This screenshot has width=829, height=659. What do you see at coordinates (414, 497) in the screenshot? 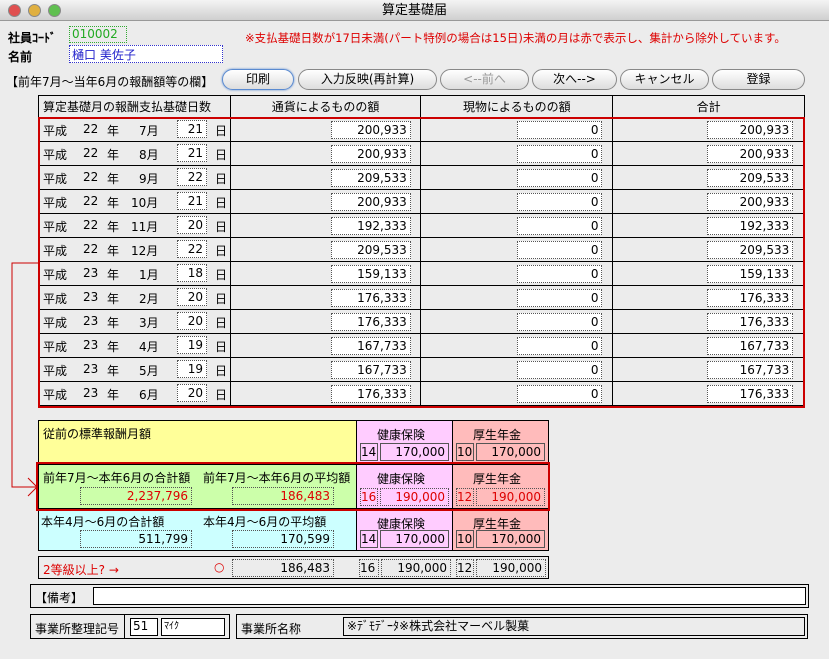
I see `annual-health-amount: 190,000` at bounding box center [414, 497].